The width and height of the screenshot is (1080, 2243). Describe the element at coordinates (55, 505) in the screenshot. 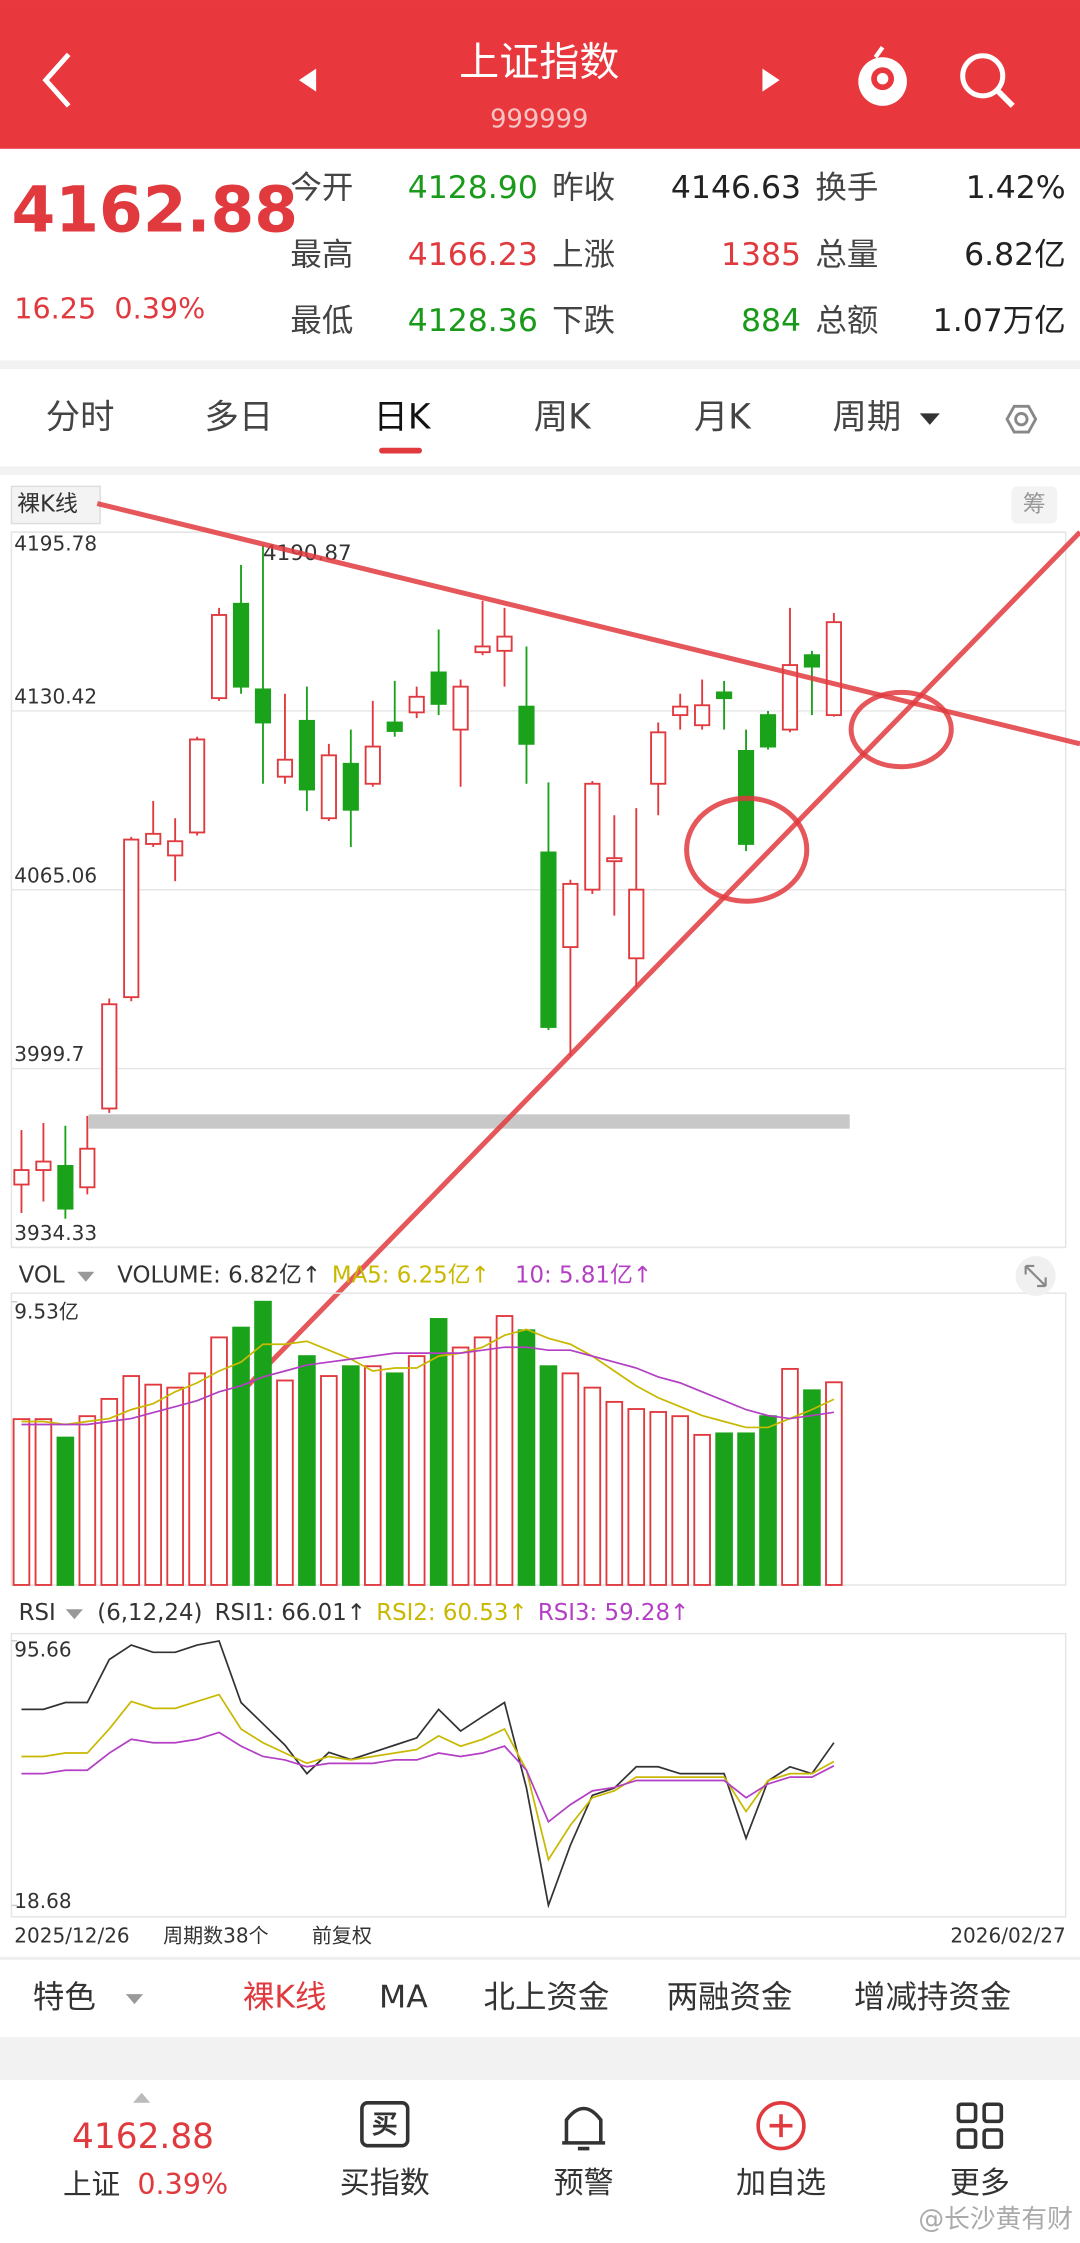

I see `indicator-button` at that location.